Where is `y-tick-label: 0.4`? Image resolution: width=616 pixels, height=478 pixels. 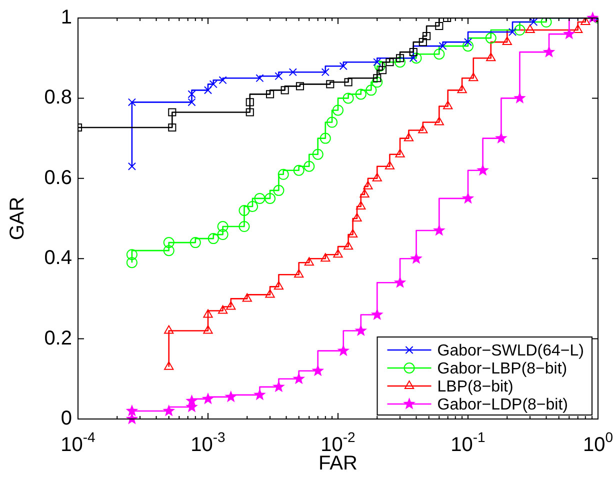
y-tick-label: 0.4 is located at coordinates (58, 258).